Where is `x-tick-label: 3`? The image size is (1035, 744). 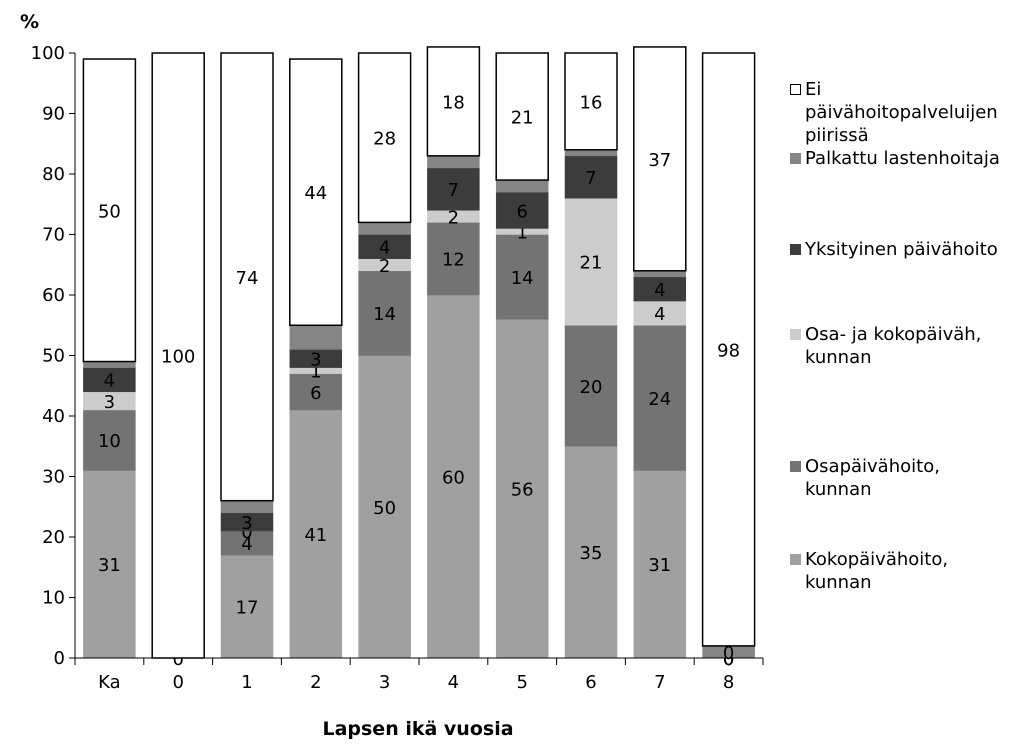
x-tick-label: 3 is located at coordinates (384, 682).